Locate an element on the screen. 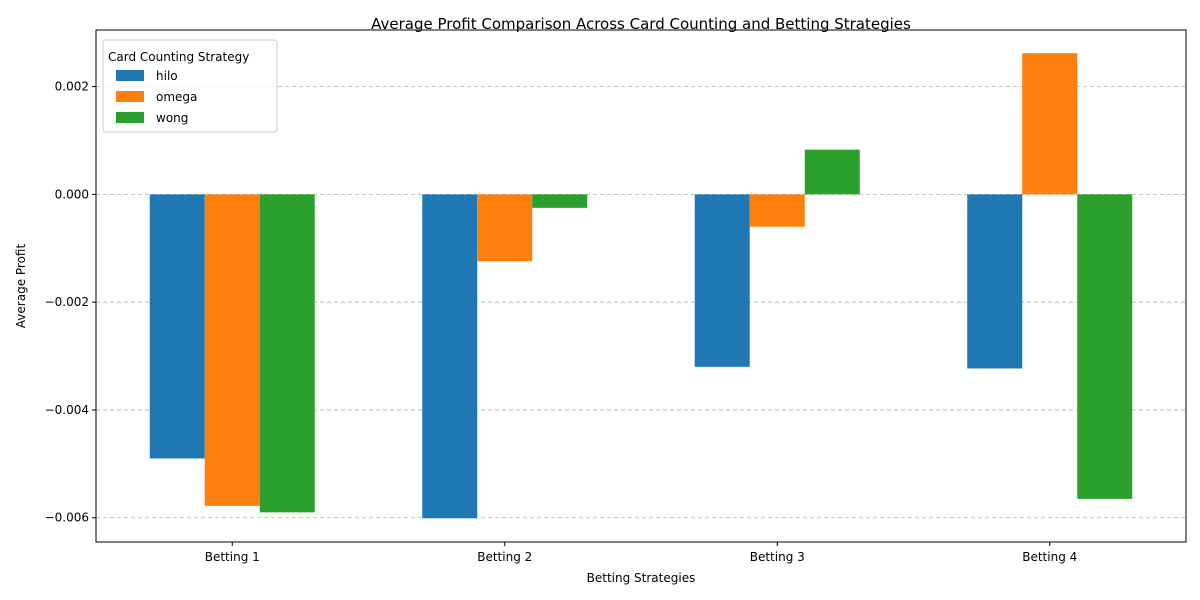 The width and height of the screenshot is (1200, 600). legend-label-wong: wong is located at coordinates (172, 118).